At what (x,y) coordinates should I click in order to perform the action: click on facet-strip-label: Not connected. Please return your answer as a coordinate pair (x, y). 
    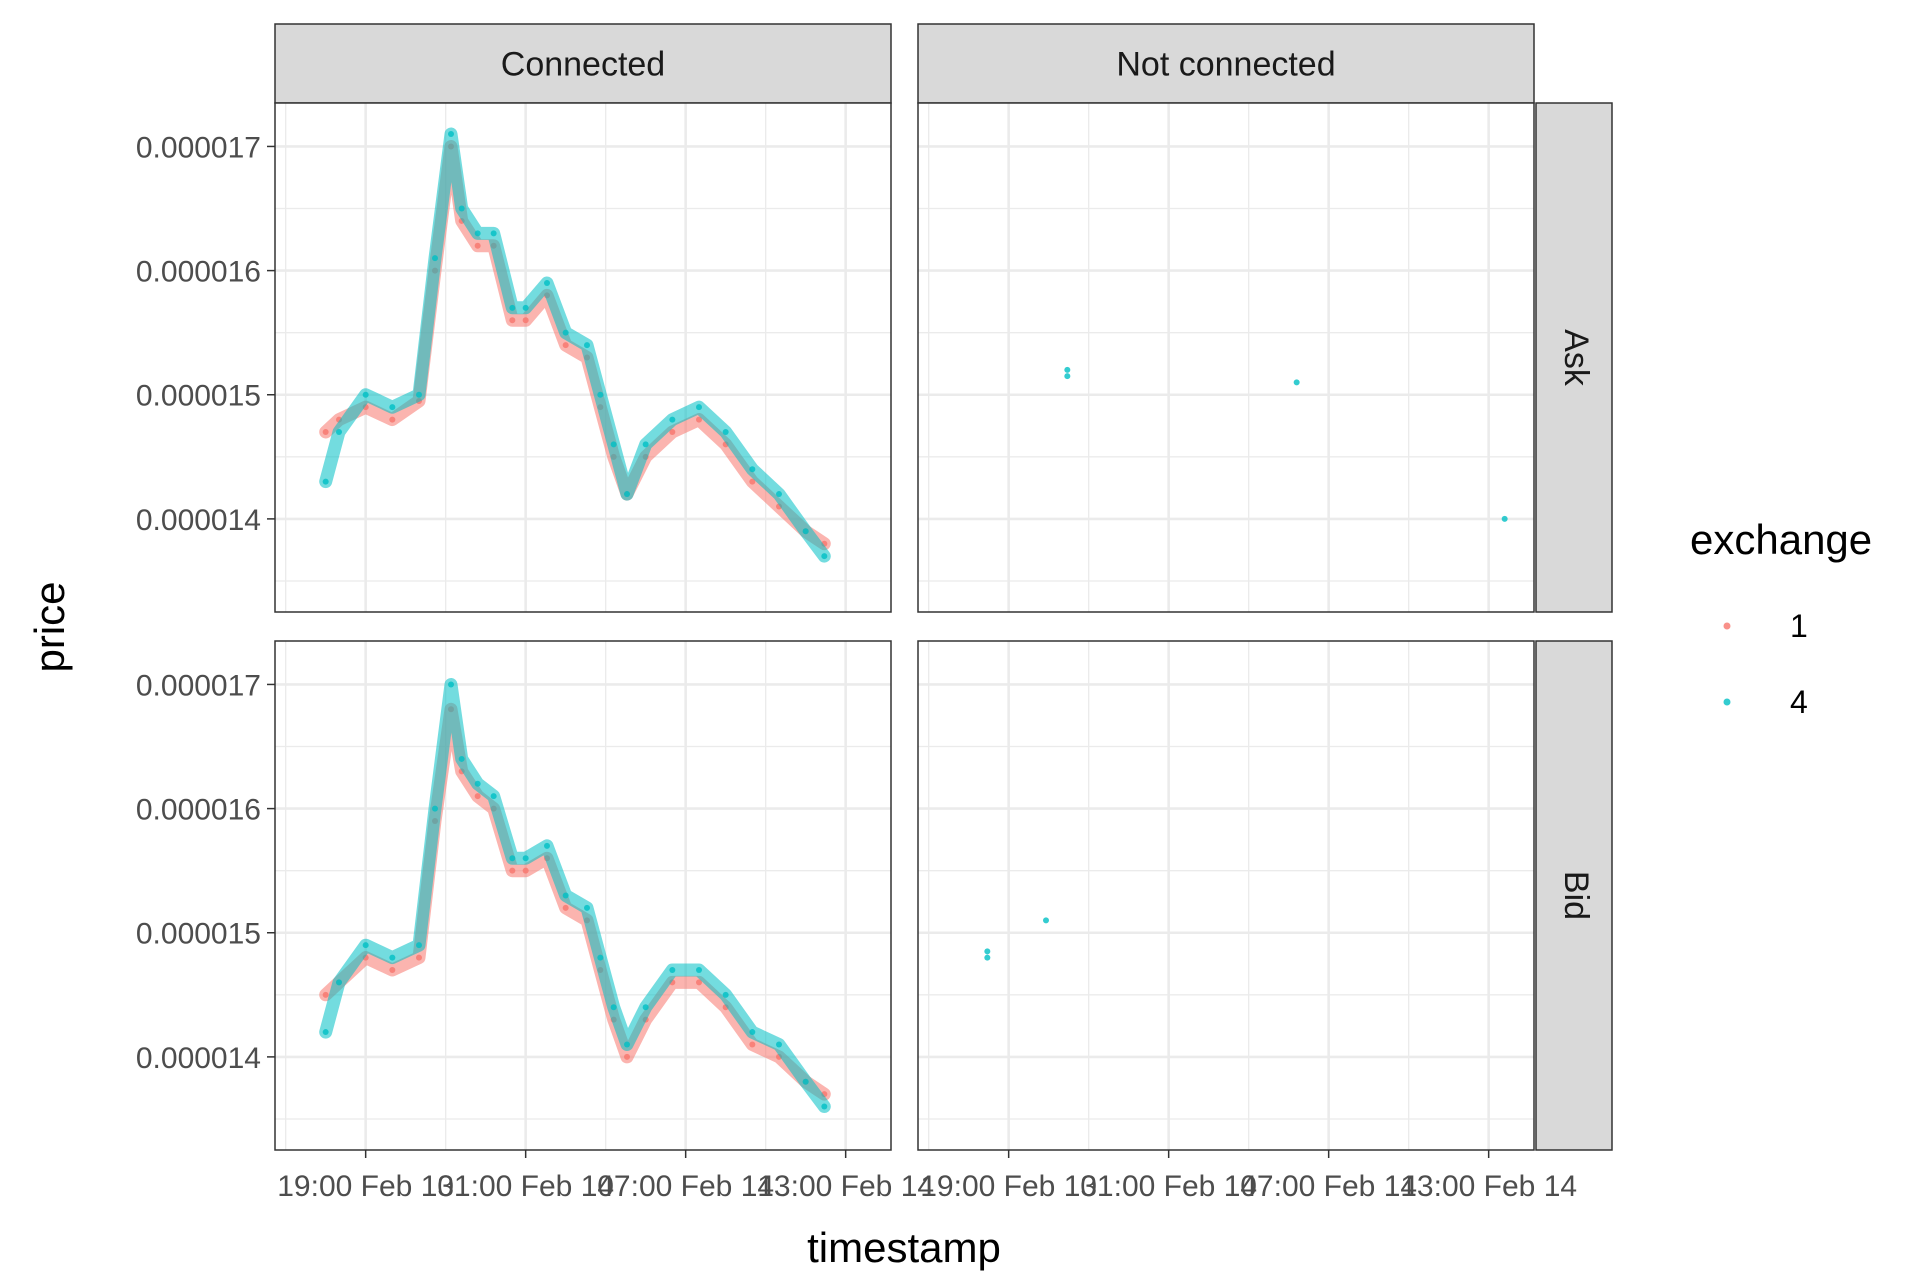
    Looking at the image, I should click on (1225, 65).